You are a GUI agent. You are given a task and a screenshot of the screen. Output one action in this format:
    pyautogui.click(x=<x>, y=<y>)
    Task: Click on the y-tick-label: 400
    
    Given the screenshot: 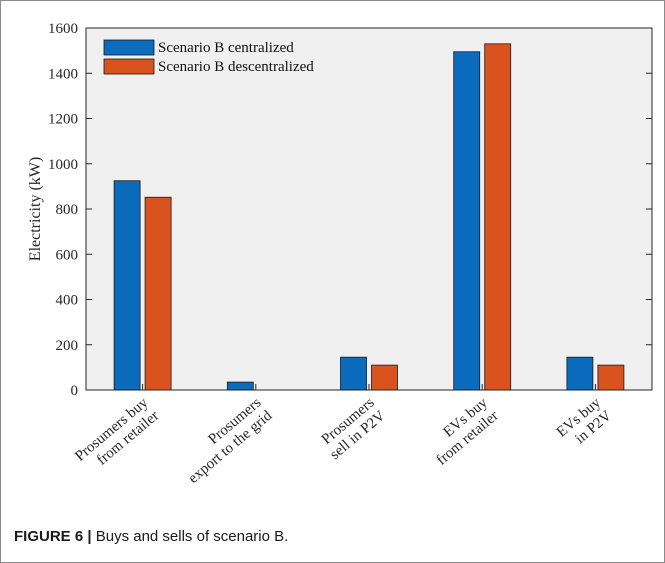 What is the action you would take?
    pyautogui.click(x=67, y=301)
    